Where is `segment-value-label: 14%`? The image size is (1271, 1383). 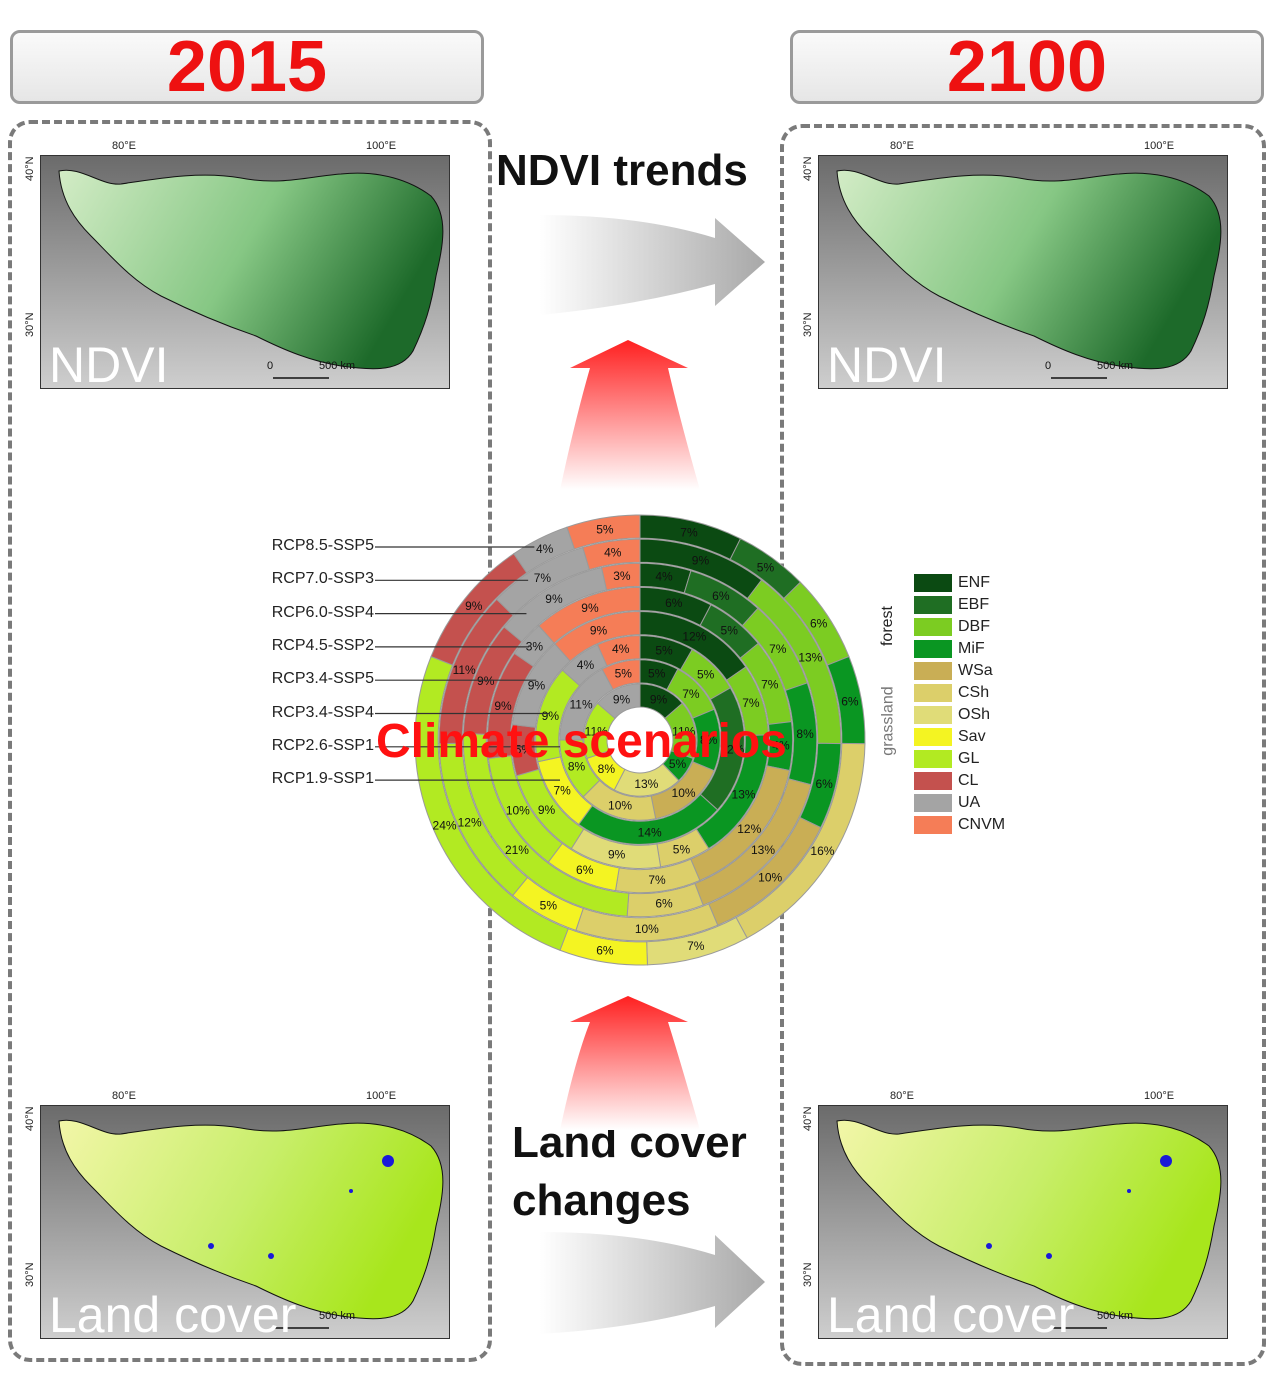 segment-value-label: 14% is located at coordinates (650, 832).